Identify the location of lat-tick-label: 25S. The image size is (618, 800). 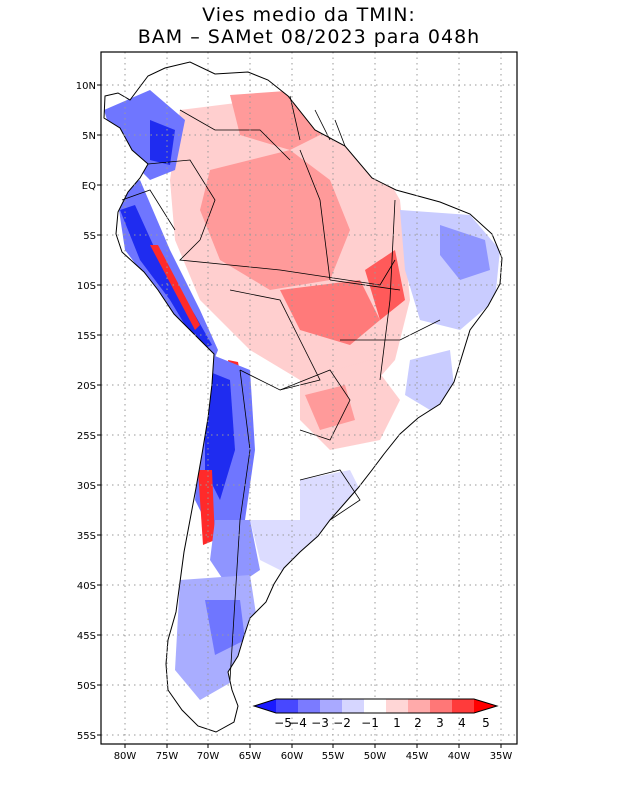
(86, 436).